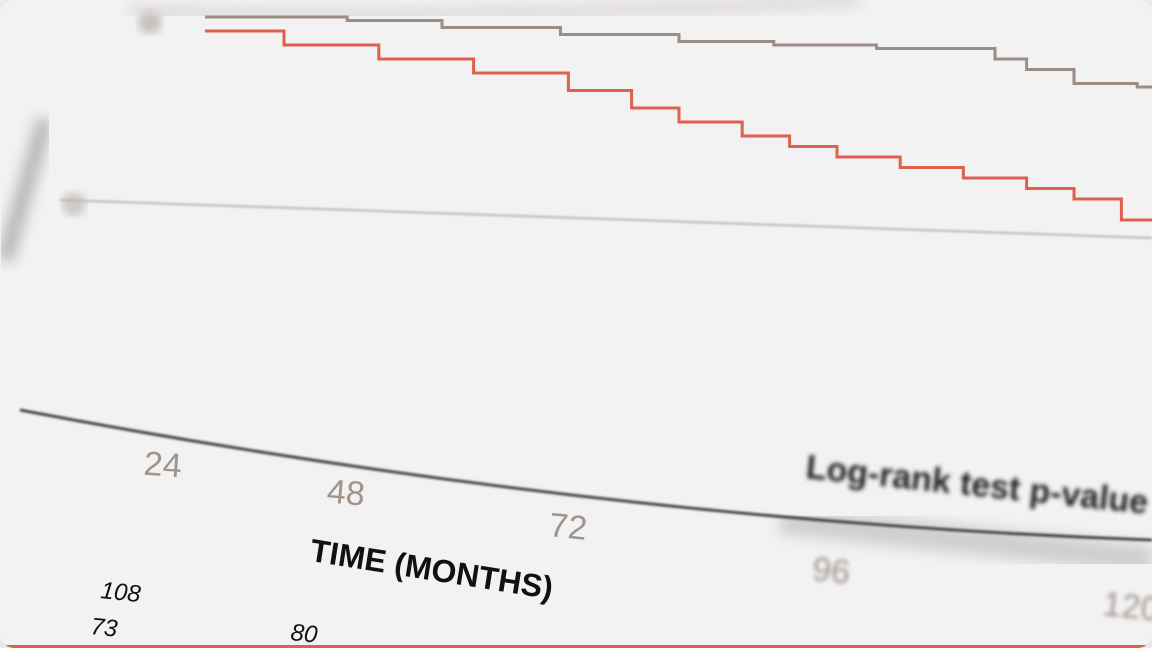 This screenshot has height=648, width=1152. I want to click on blurred-y-axis, so click(26, 190).